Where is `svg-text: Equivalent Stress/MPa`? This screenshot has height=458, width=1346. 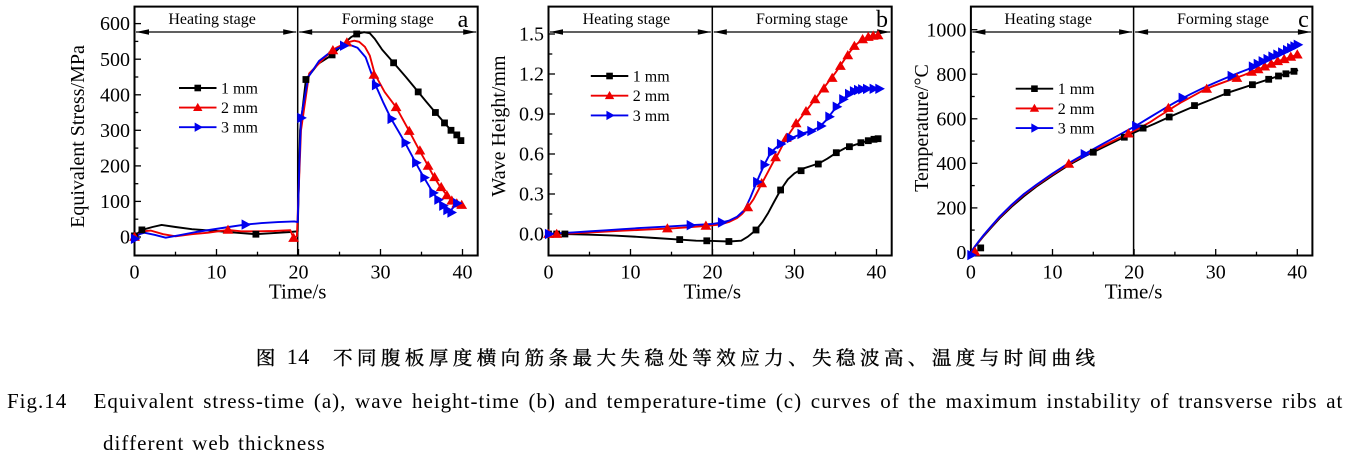 svg-text: Equivalent Stress/MPa is located at coordinates (78, 136).